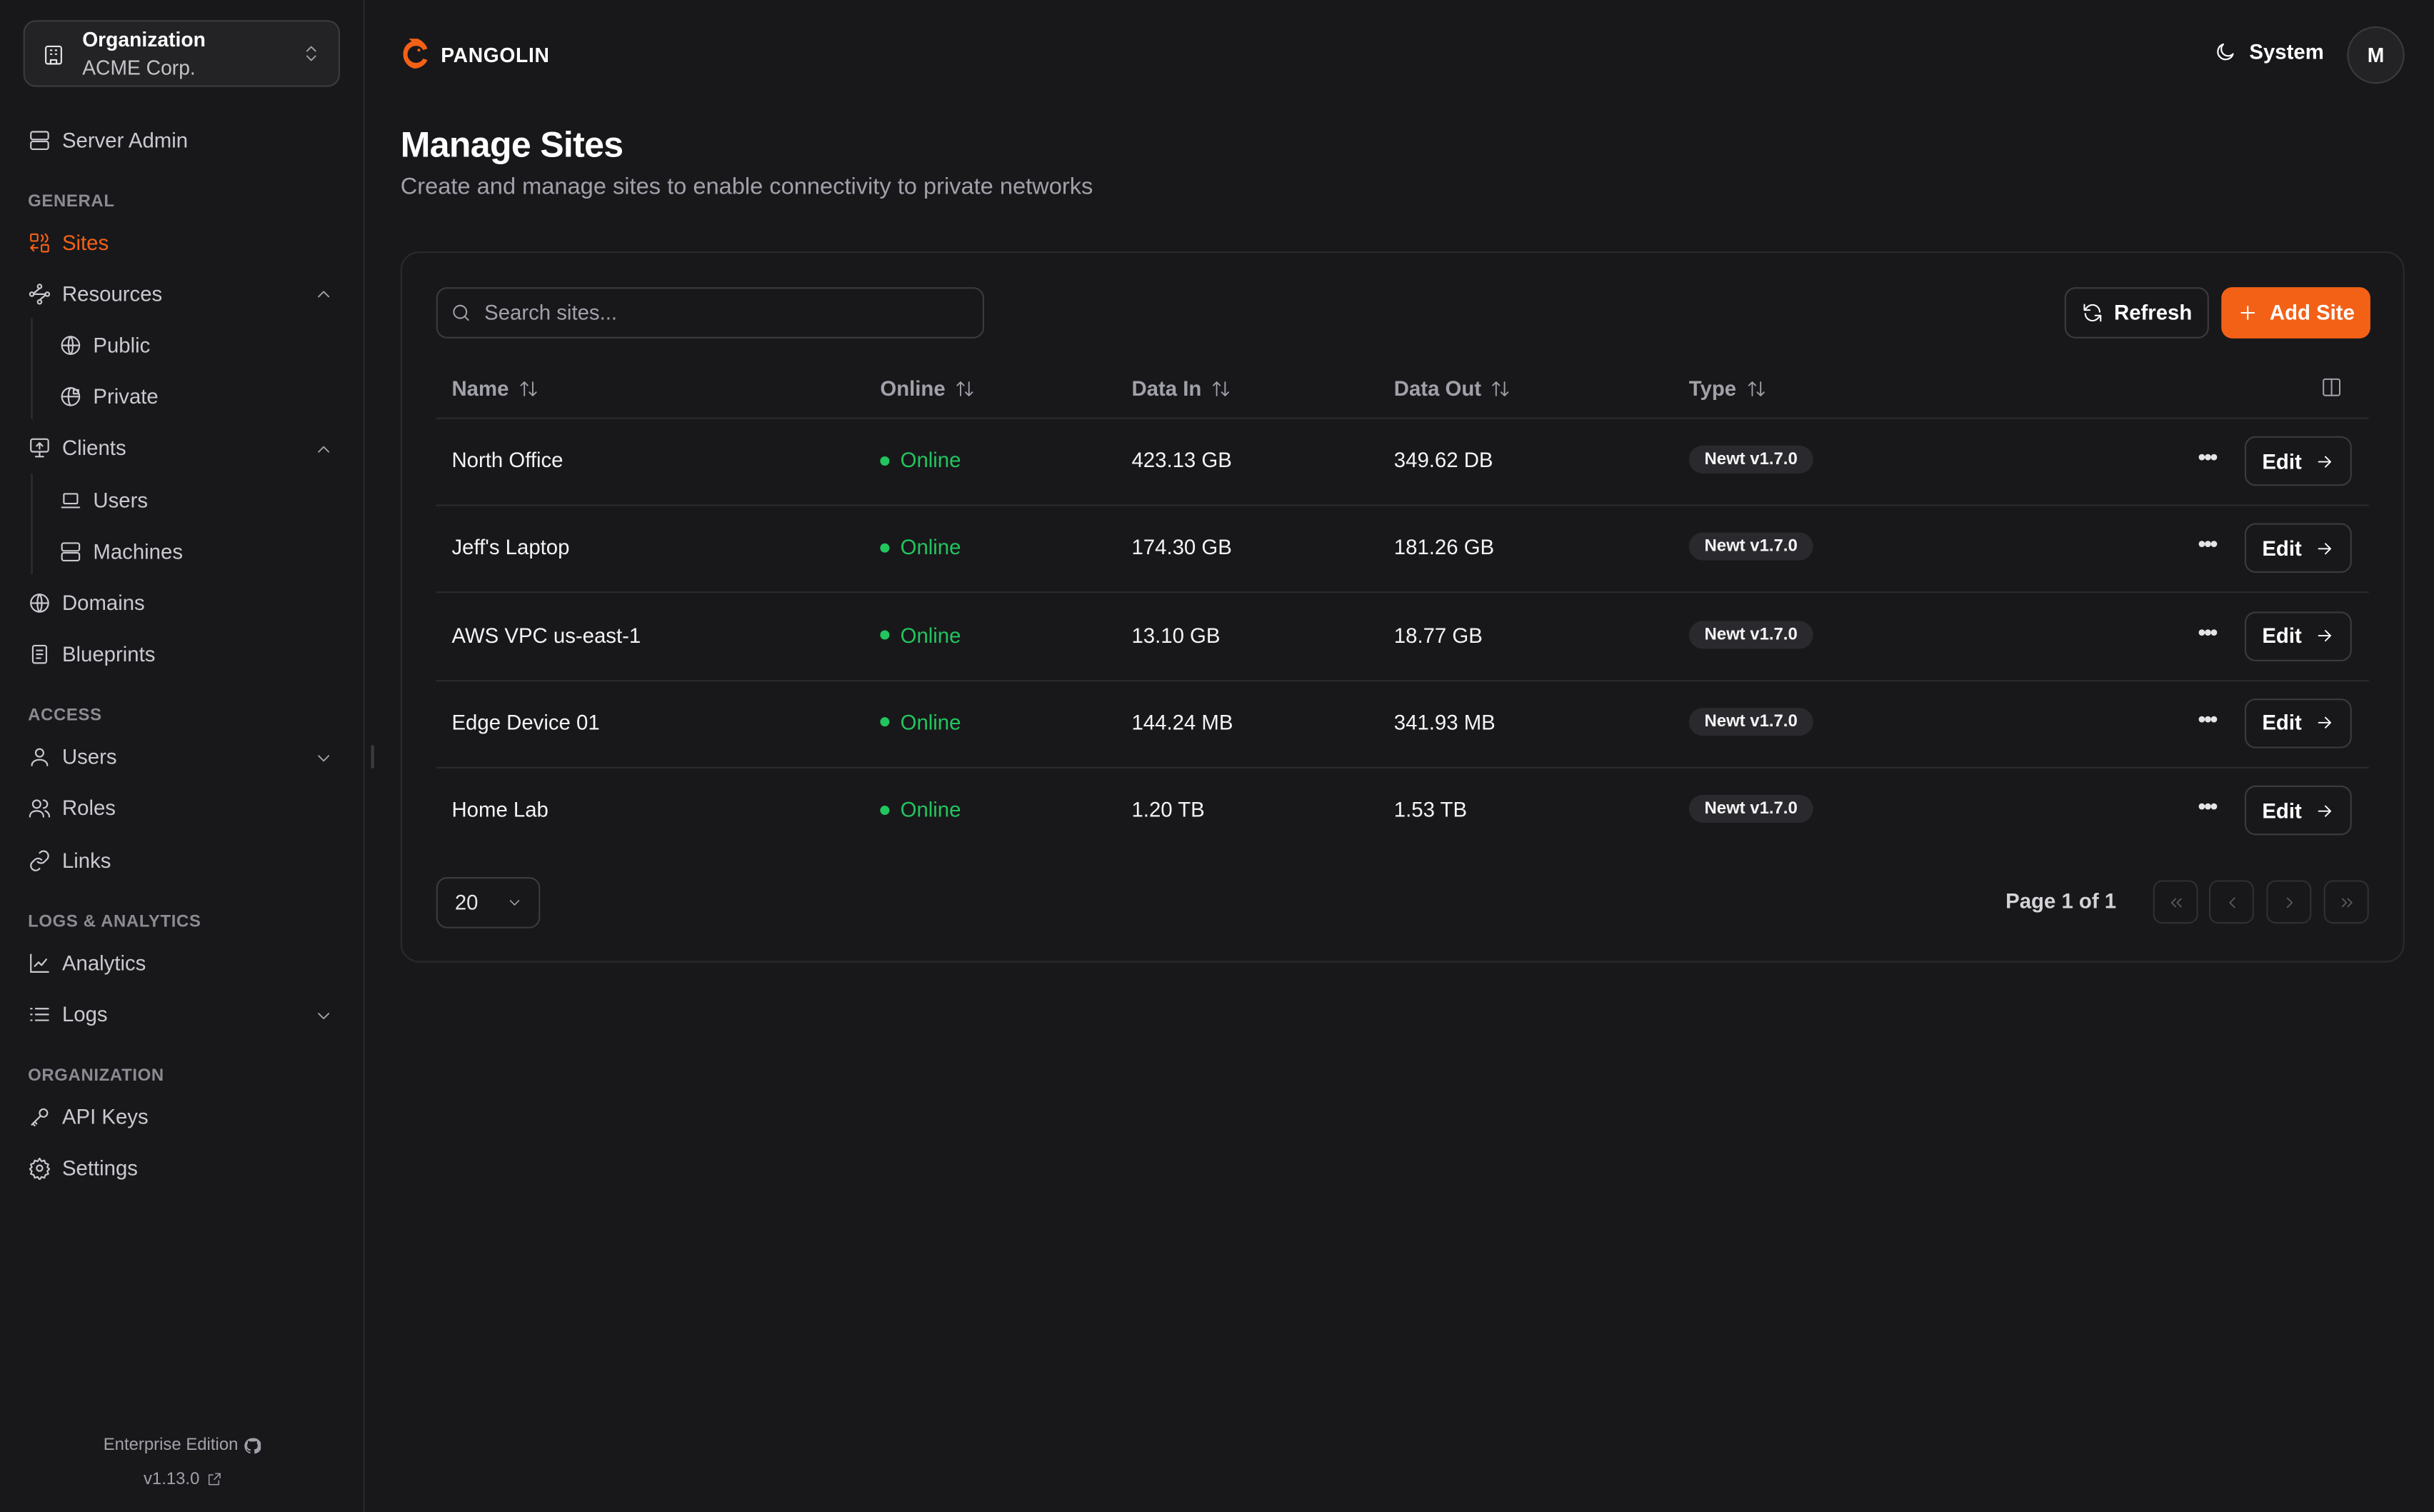  I want to click on sidebar-item-label: Users, so click(121, 500).